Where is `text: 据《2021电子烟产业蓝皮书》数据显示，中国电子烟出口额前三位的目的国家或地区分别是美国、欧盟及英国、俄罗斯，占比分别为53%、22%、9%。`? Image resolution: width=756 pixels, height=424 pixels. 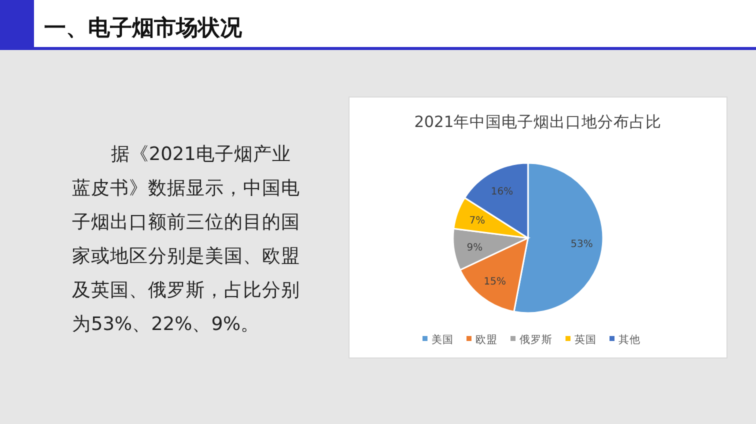 text: 据《2021电子烟产业蓝皮书》数据显示，中国电子烟出口额前三位的目的国家或地区分别是美国、欧盟及英国、俄罗斯，占比分别为53%、22%、9%。 is located at coordinates (186, 240).